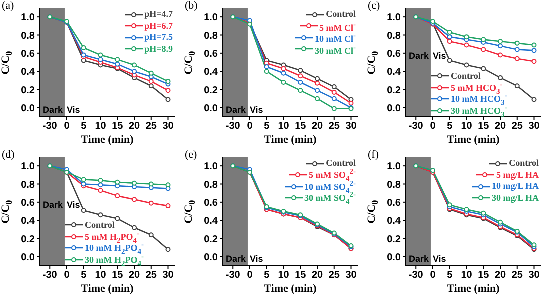  I want to click on chart-title: (a), so click(8, 6).